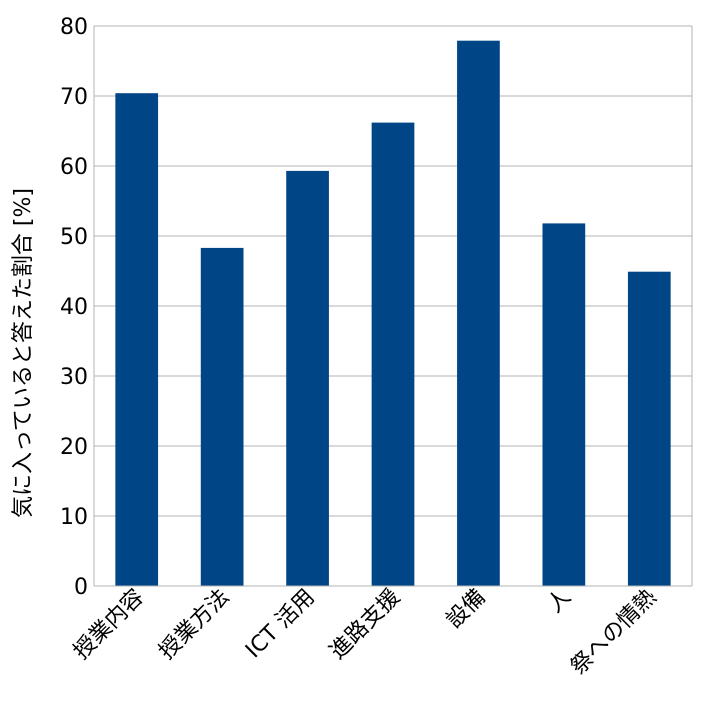 The width and height of the screenshot is (707, 707). Describe the element at coordinates (613, 632) in the screenshot. I see `x-tick-label: 祭への情熱` at that location.